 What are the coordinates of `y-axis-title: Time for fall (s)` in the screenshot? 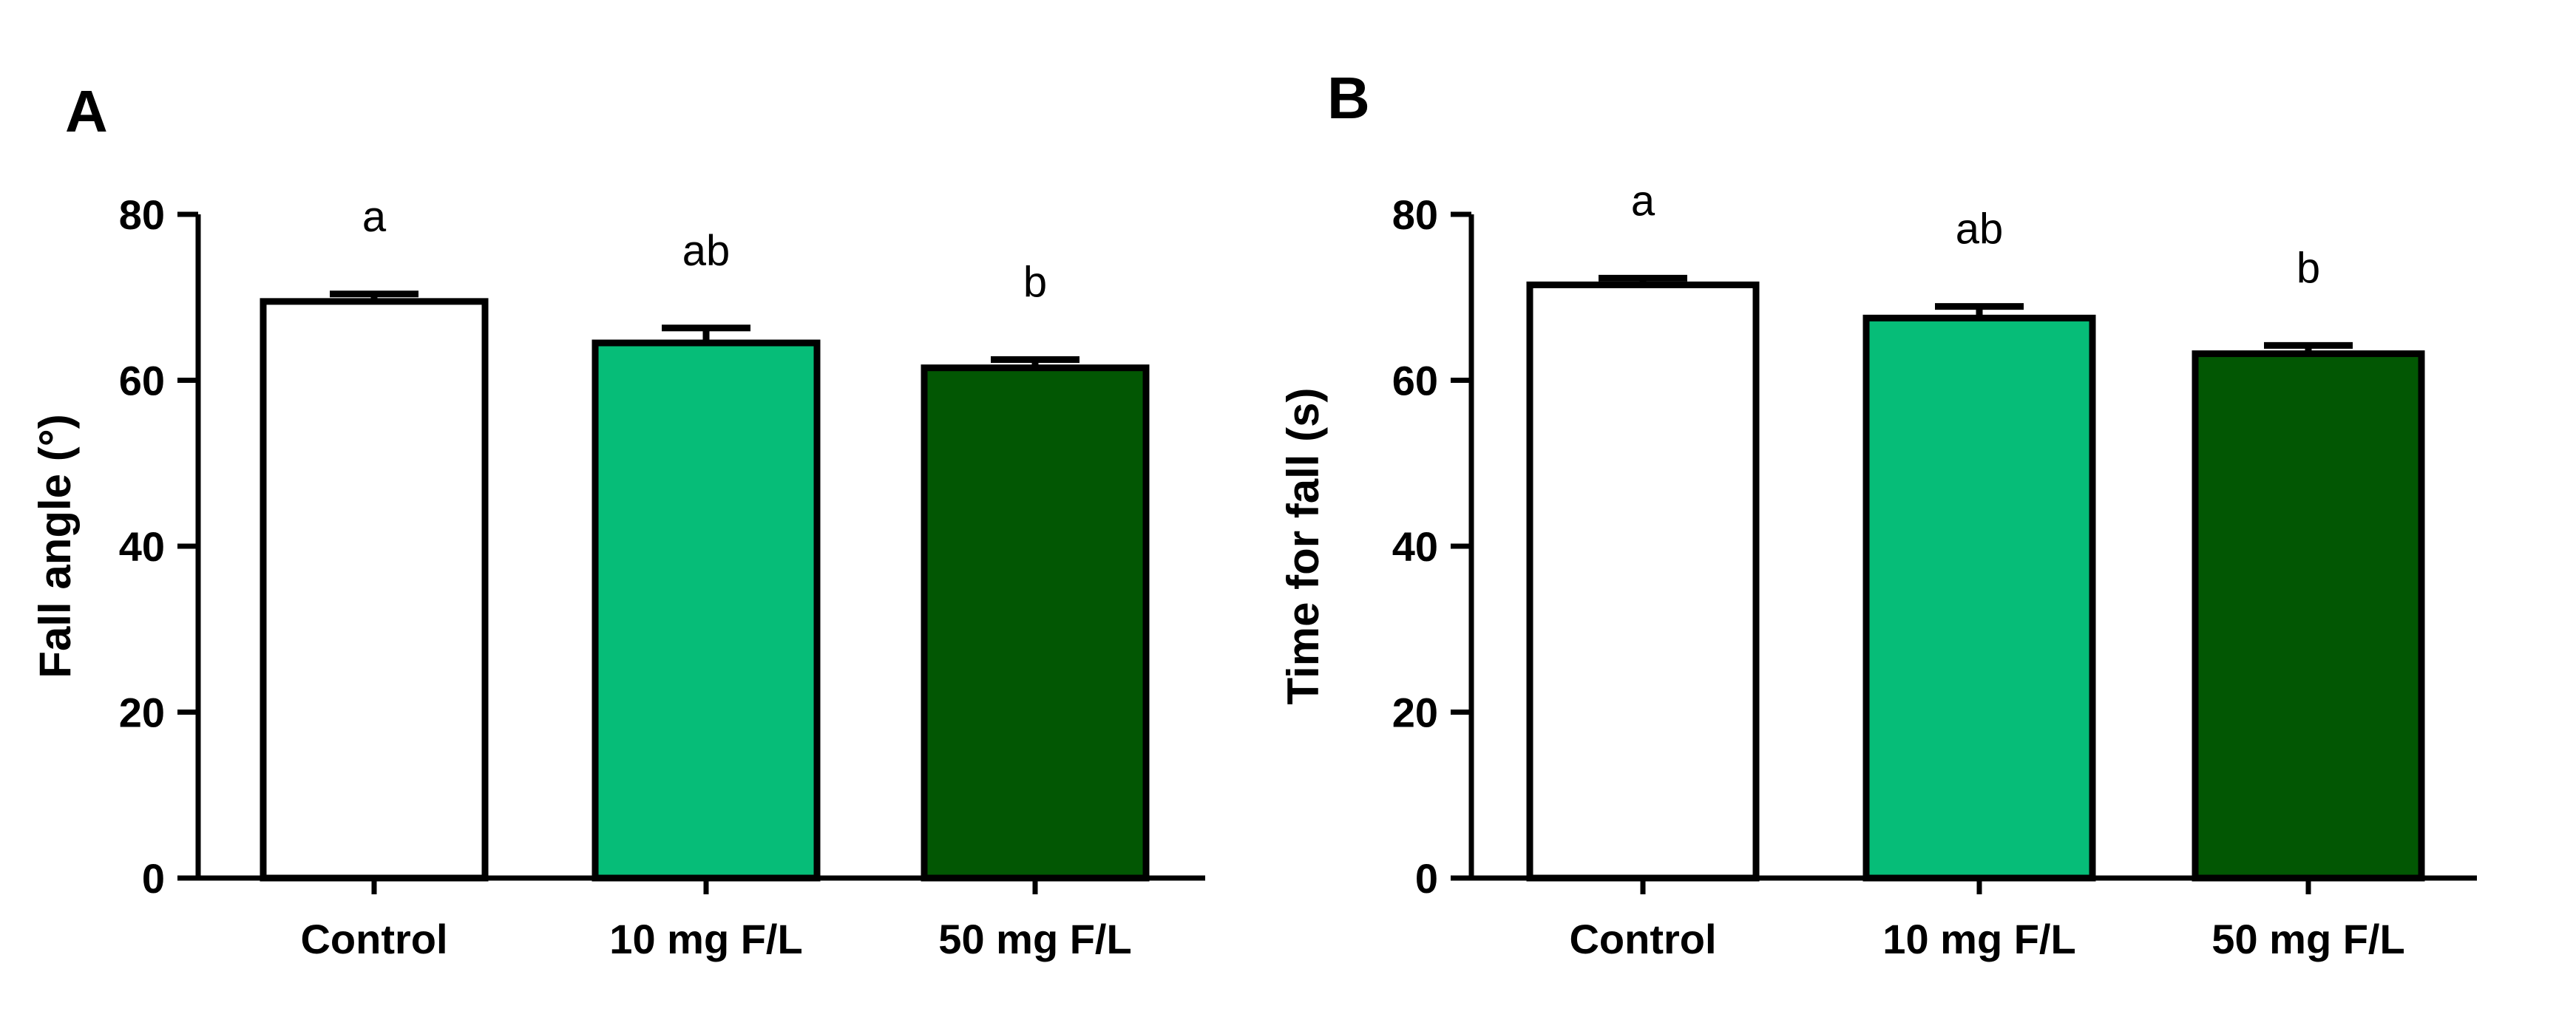 It's located at (1303, 546).